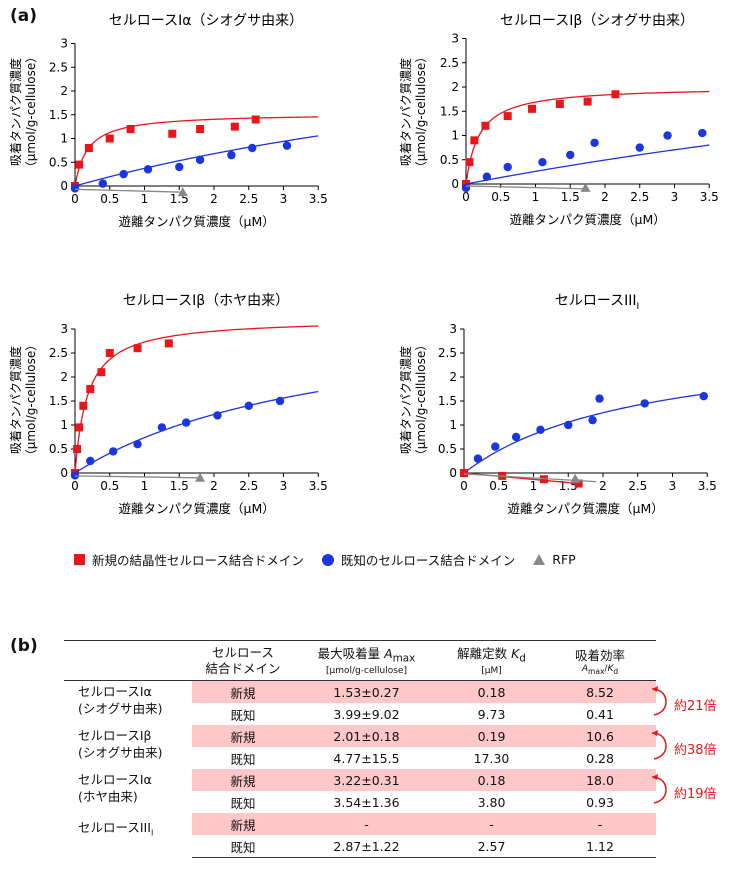 The width and height of the screenshot is (730, 880). Describe the element at coordinates (243, 652) in the screenshot. I see `header-domain-1: セルロース` at that location.